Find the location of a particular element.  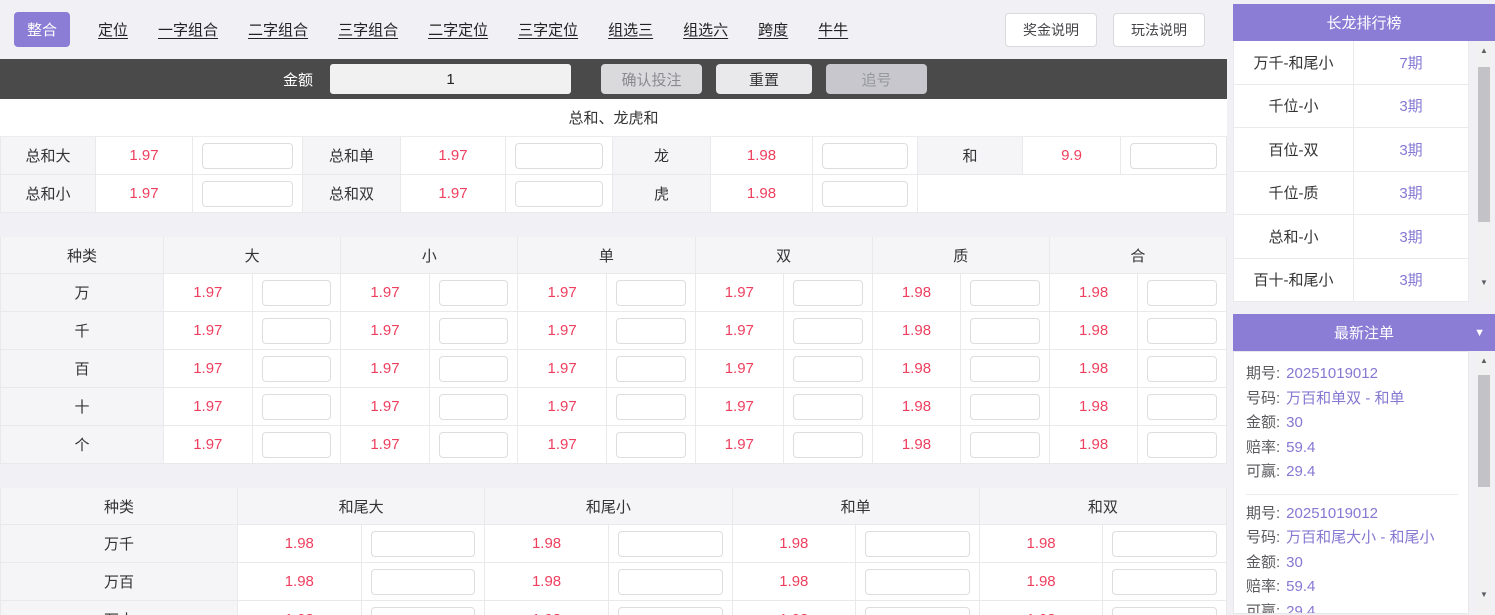

dragon-item: 千位-小 3期 is located at coordinates (1351, 106).